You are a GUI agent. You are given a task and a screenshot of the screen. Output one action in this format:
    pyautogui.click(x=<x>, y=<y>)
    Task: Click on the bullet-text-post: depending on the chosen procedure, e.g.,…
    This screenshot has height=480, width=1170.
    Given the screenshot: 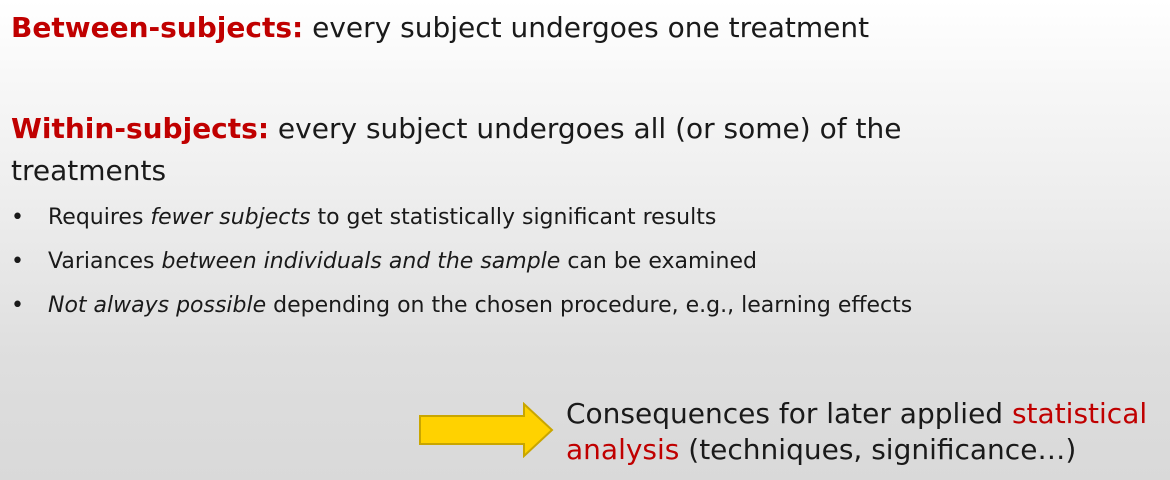 What is the action you would take?
    pyautogui.click(x=589, y=305)
    